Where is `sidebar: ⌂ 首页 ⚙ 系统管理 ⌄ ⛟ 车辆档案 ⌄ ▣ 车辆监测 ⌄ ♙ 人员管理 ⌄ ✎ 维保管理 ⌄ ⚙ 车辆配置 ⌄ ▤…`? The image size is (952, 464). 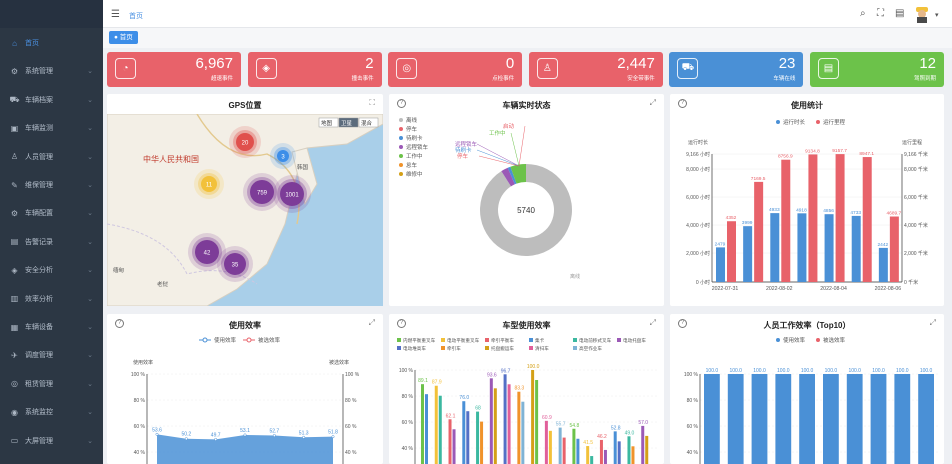
sidebar: ⌂ 首页 ⚙ 系统管理 ⌄ ⛟ 车辆档案 ⌄ ▣ 车辆监测 ⌄ ♙ 人员管理 ⌄ ✎ 维保管理 ⌄ ⚙ 车辆配置 ⌄ ▤… is located at coordinates (51, 232).